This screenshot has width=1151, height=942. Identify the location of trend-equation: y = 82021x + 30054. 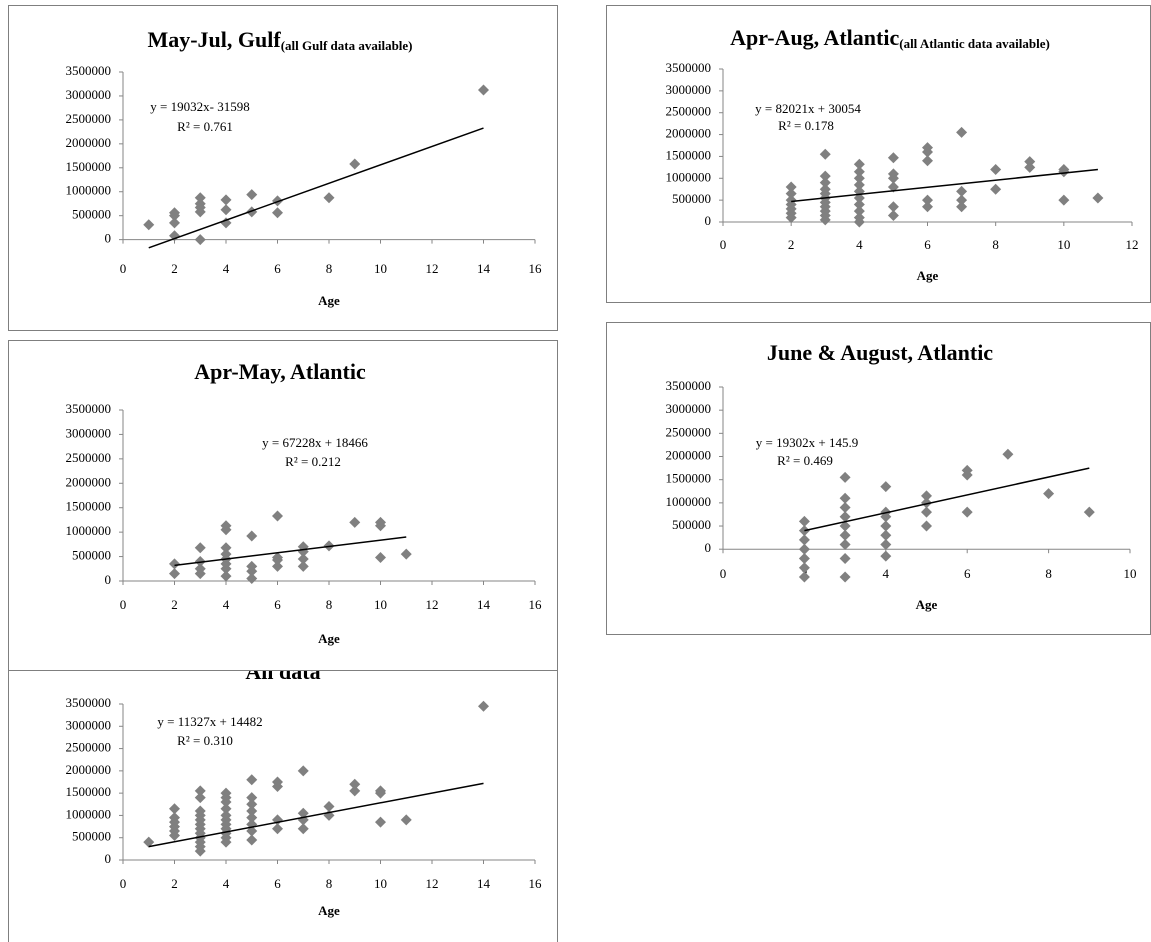
(808, 108).